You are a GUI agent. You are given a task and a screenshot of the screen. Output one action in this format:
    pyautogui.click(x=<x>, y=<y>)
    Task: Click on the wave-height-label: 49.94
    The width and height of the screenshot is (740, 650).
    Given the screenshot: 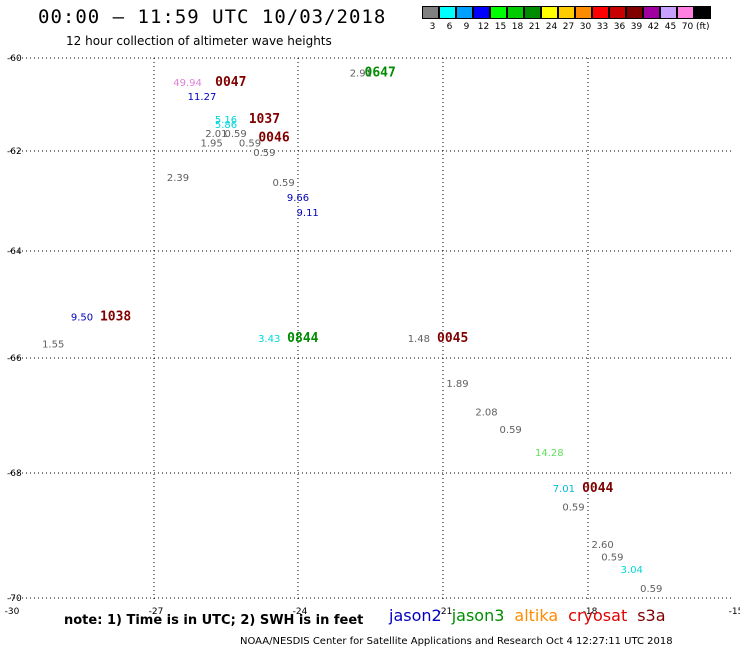 What is the action you would take?
    pyautogui.click(x=187, y=83)
    